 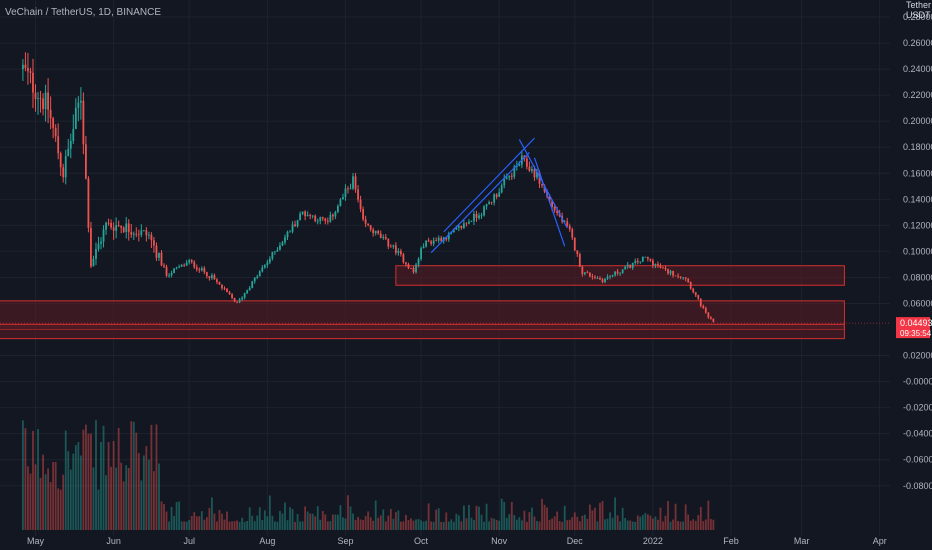 What do you see at coordinates (880, 541) in the screenshot?
I see `time-tick-label: Apr` at bounding box center [880, 541].